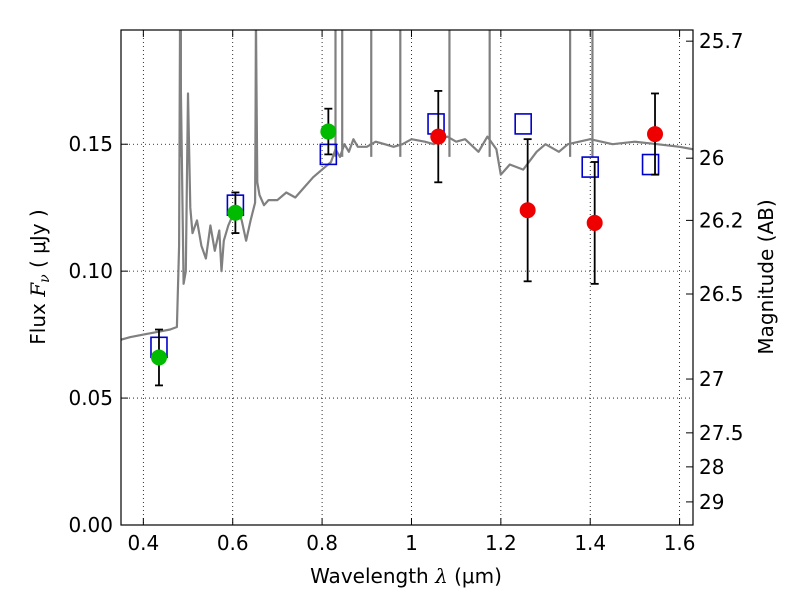 Image resolution: width=800 pixels, height=600 pixels. What do you see at coordinates (711, 158) in the screenshot?
I see `y2-tick-label: 26` at bounding box center [711, 158].